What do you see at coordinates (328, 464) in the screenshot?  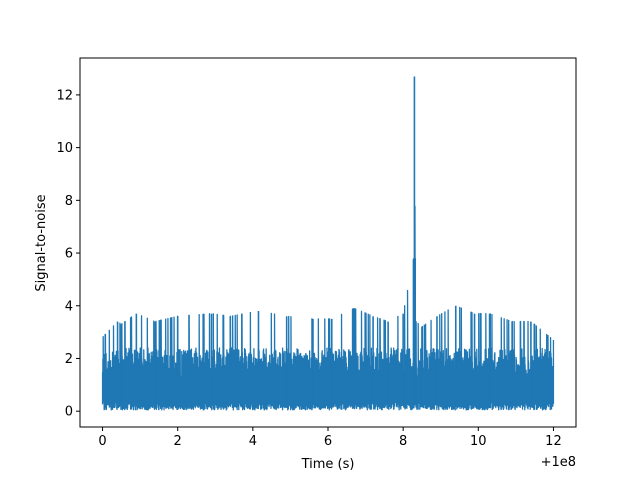 I see `x-axis-label: Time (s)` at bounding box center [328, 464].